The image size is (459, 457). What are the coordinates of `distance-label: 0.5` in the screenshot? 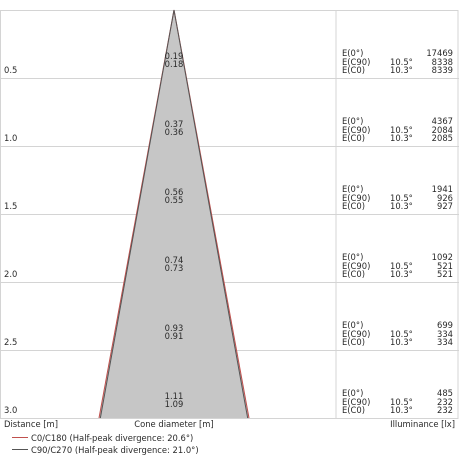 It's located at (10, 70).